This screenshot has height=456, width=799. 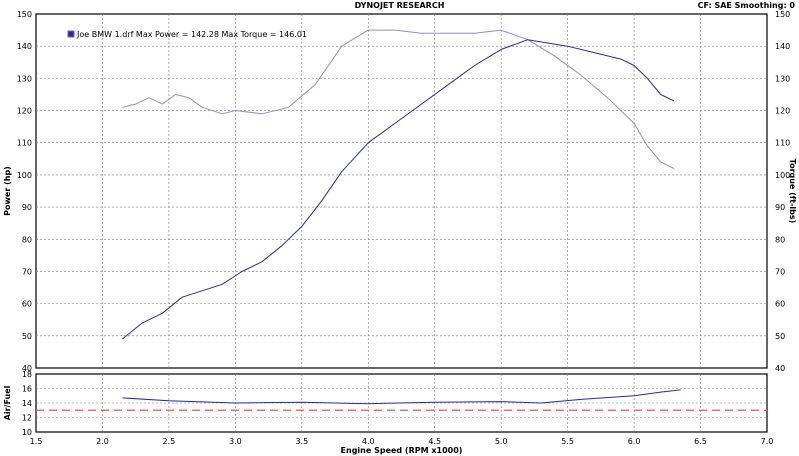 I want to click on x-tick-label: 5.0, so click(x=501, y=441).